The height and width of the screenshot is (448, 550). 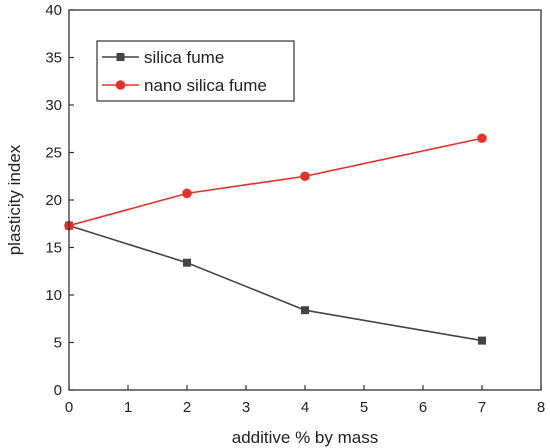 I want to click on y-tick-label: 5, so click(x=58, y=343).